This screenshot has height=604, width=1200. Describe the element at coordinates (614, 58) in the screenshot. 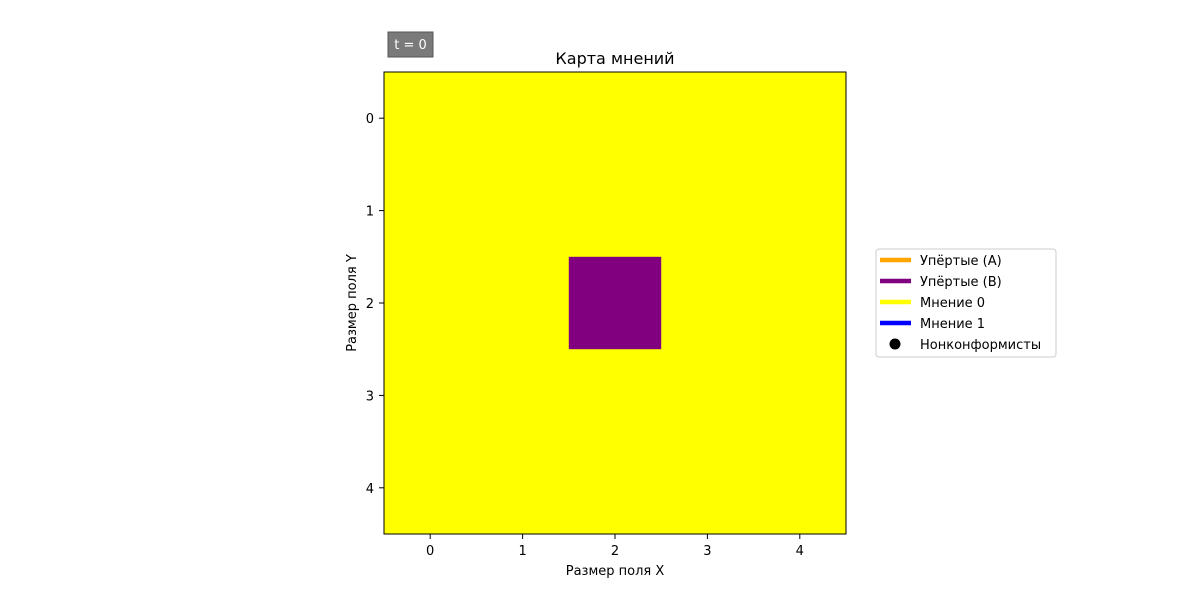

I see `chart-title: Карта мнений` at that location.